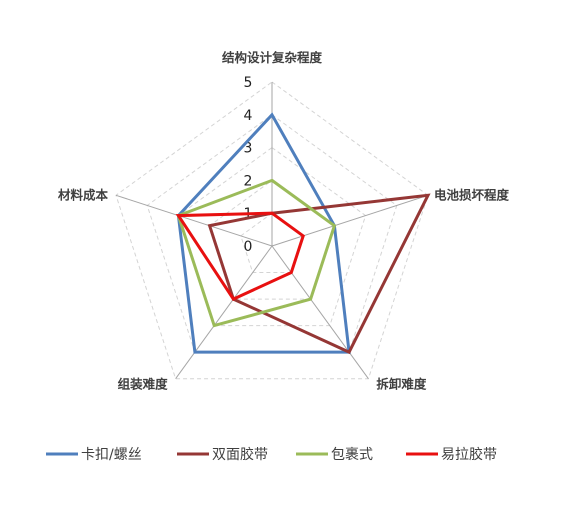 This screenshot has height=506, width=581. What do you see at coordinates (272, 57) in the screenshot?
I see `axis-label-1: 结构设计复杂程度` at bounding box center [272, 57].